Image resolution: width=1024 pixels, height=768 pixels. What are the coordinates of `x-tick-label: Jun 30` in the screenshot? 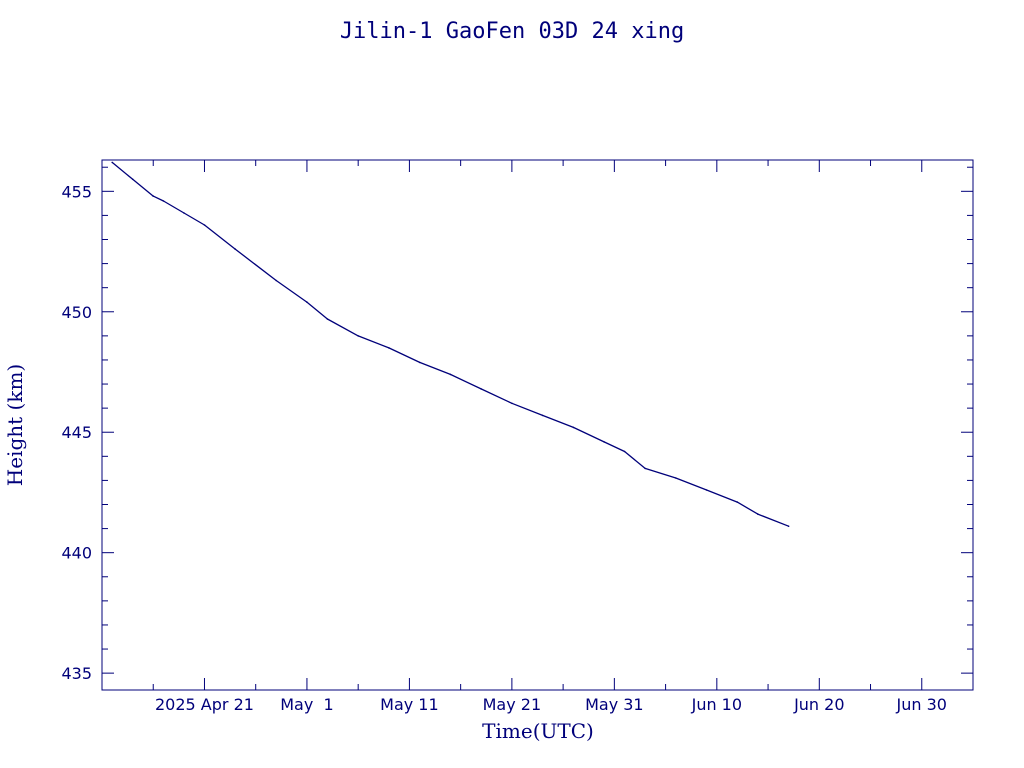 It's located at (921, 704).